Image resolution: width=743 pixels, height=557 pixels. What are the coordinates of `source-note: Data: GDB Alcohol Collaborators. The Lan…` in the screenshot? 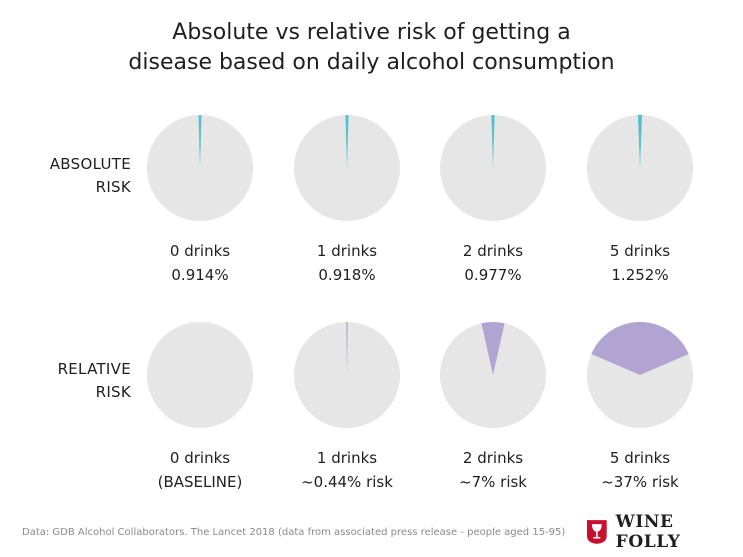 It's located at (294, 532).